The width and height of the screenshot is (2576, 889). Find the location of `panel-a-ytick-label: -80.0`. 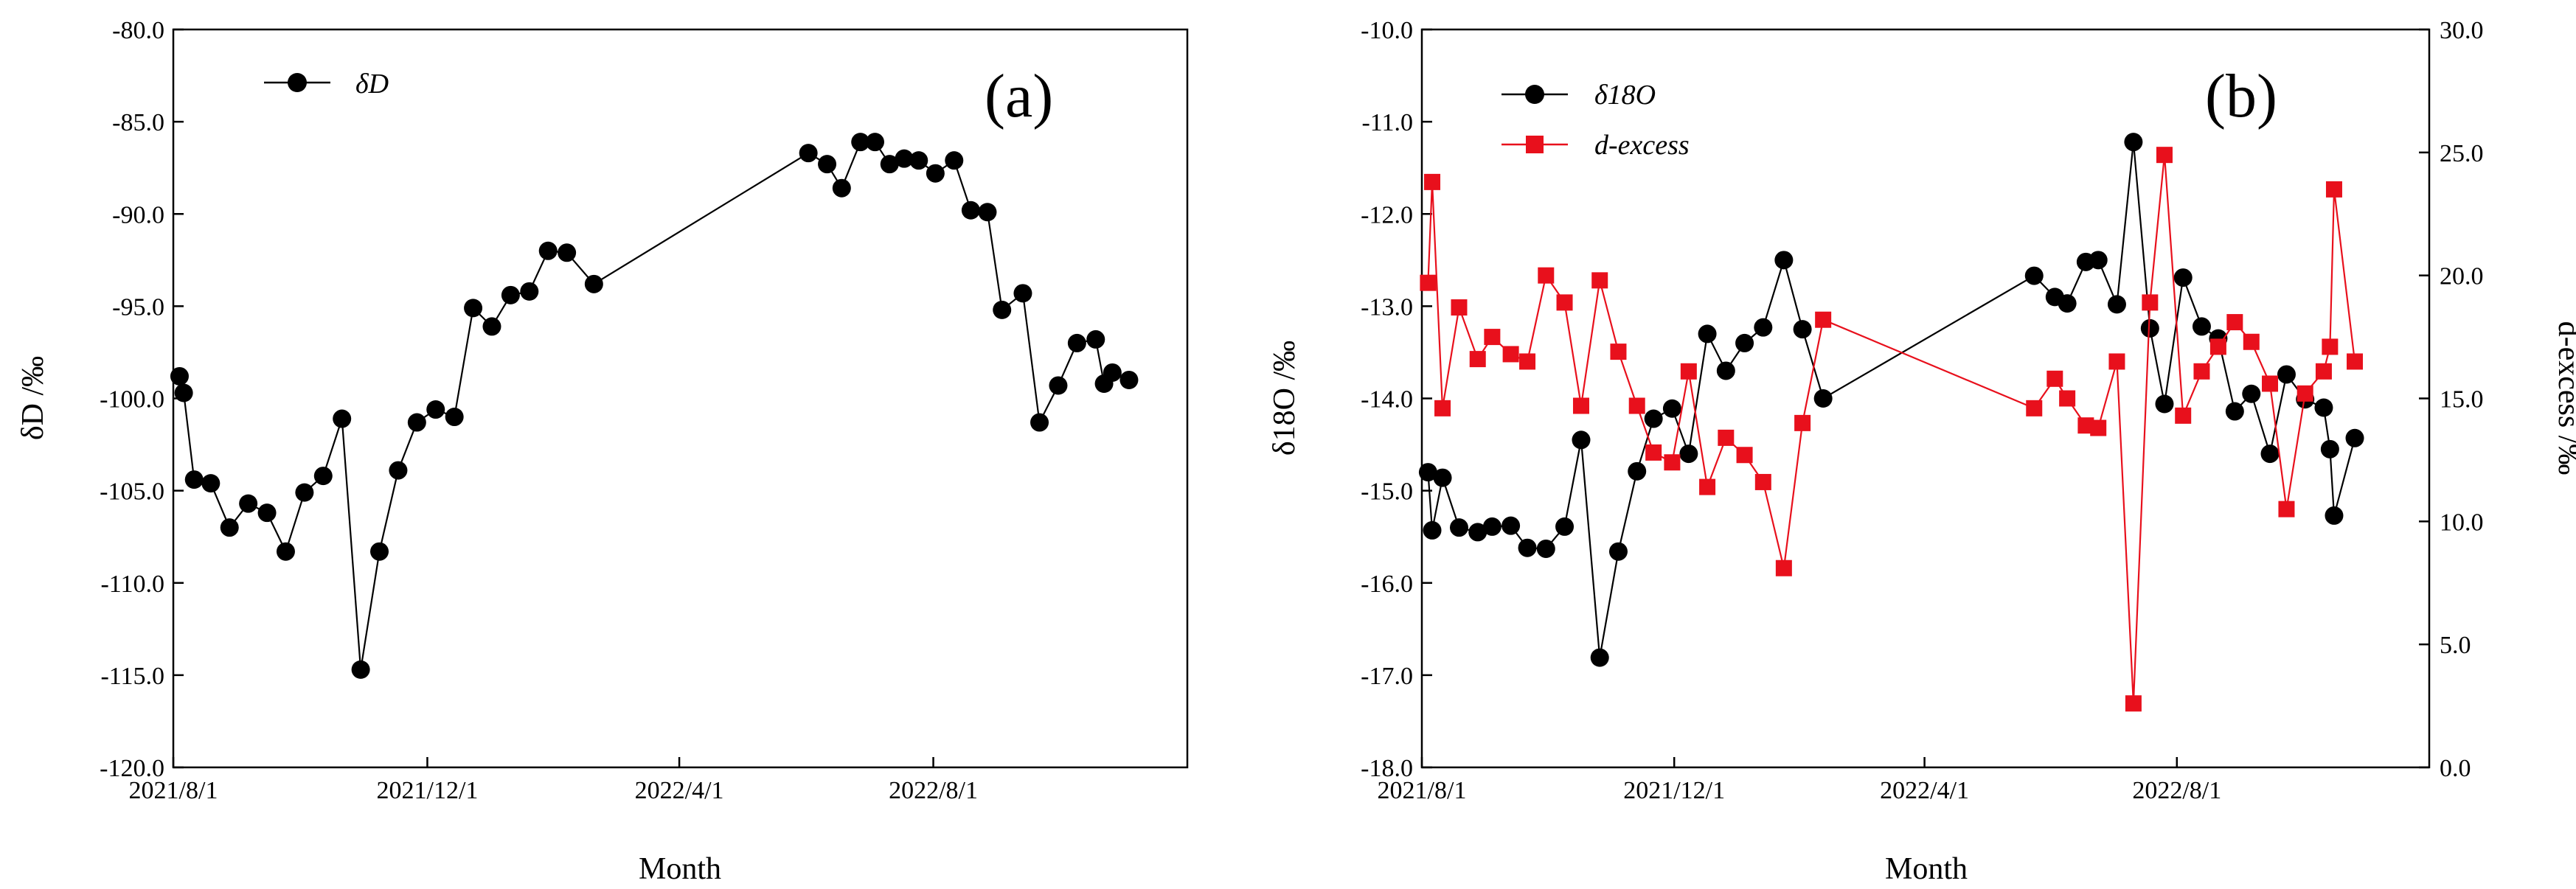

panel-a-ytick-label: -80.0 is located at coordinates (138, 30).